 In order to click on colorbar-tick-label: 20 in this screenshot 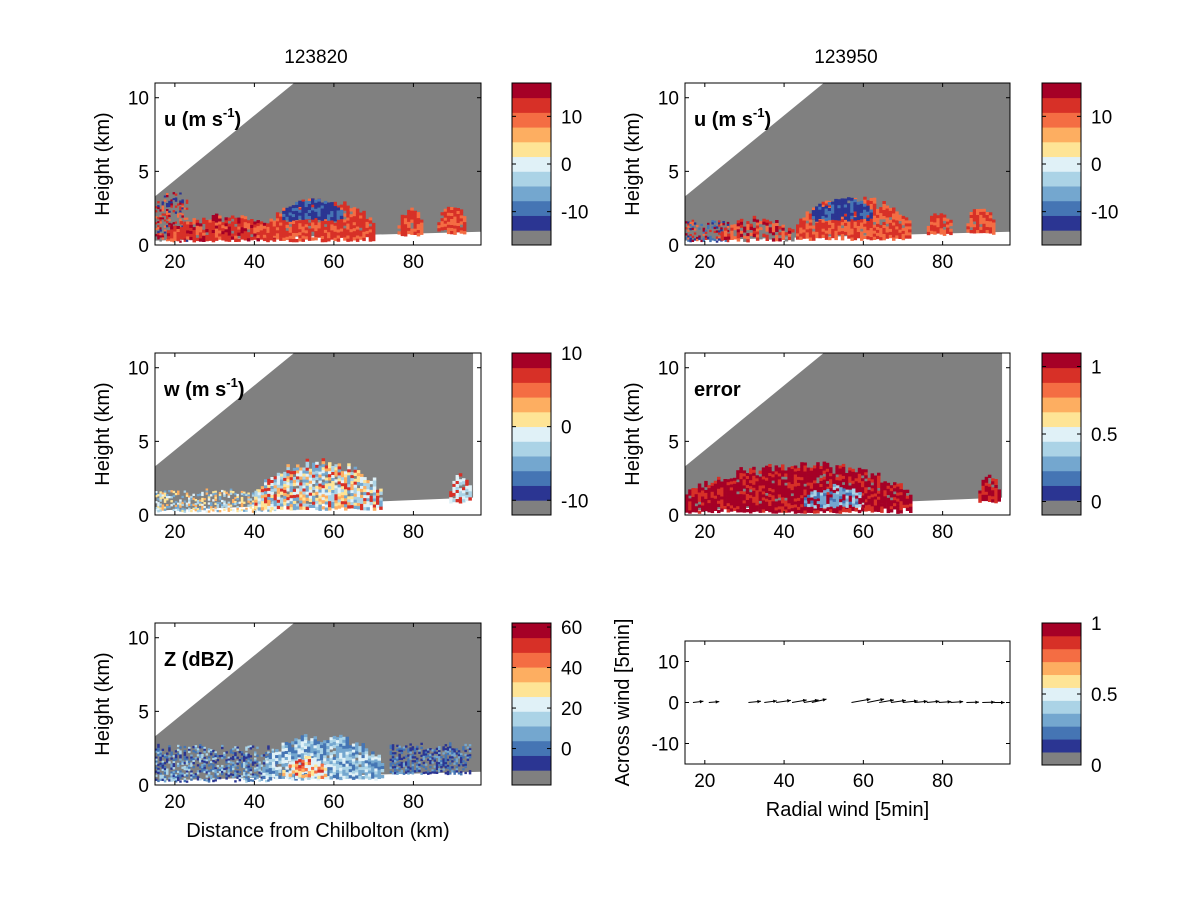, I will do `click(571, 709)`.